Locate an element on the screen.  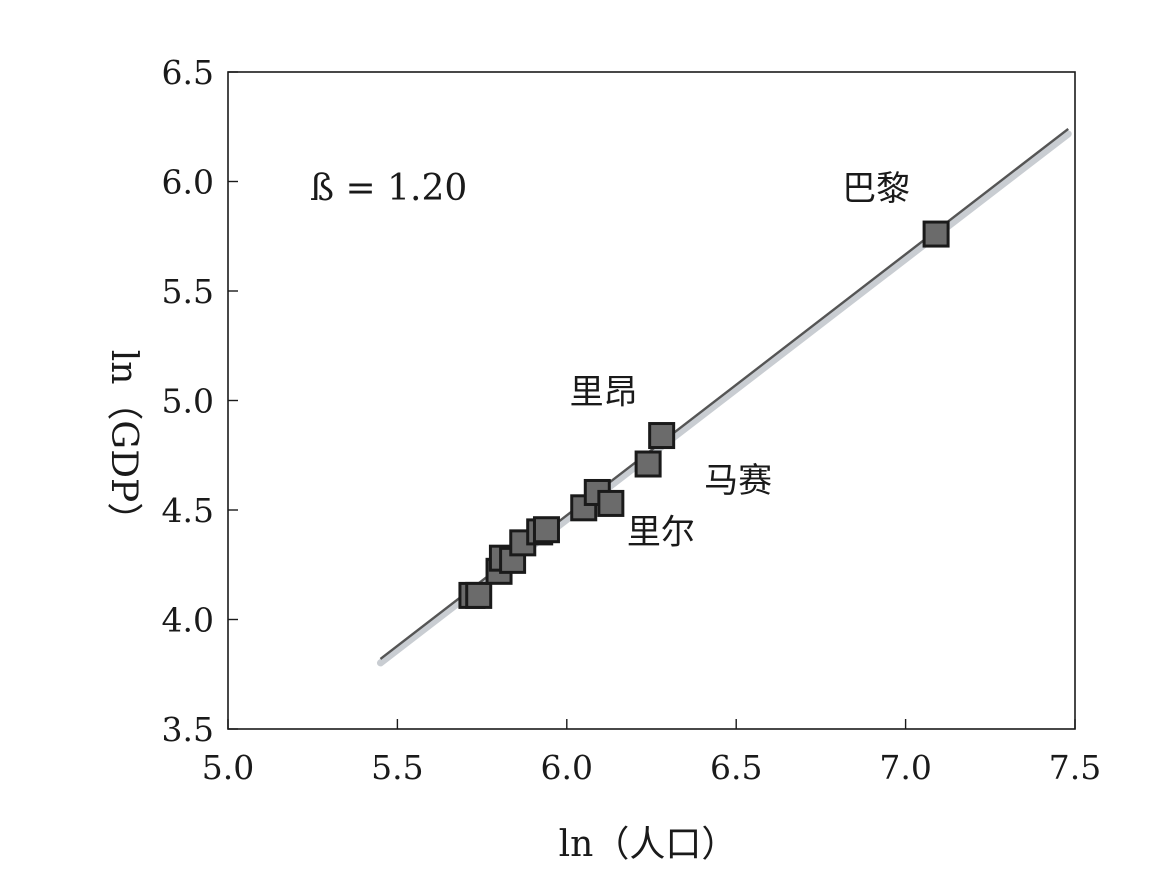
x-tick-label: 6.0 is located at coordinates (567, 767).